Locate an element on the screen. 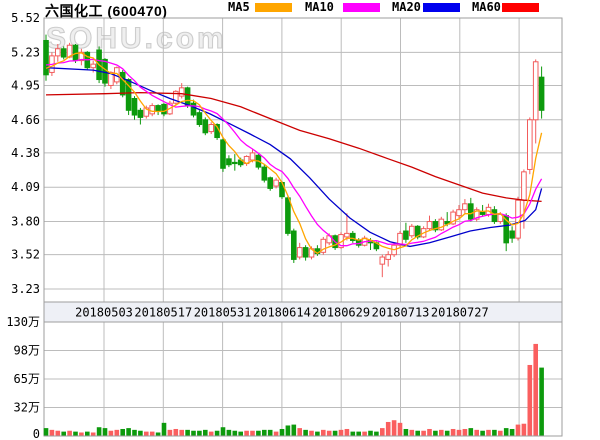 The width and height of the screenshot is (600, 440). chart-title: 六国化工 (600470) is located at coordinates (106, 11).